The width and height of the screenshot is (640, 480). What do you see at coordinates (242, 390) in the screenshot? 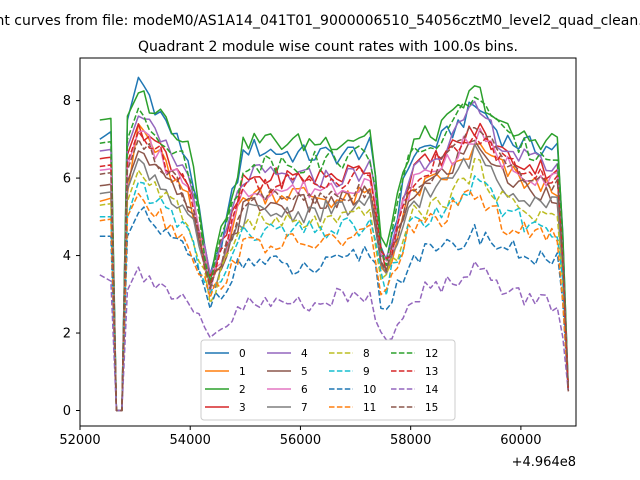
I see `legend-label-2: 2` at bounding box center [242, 390].